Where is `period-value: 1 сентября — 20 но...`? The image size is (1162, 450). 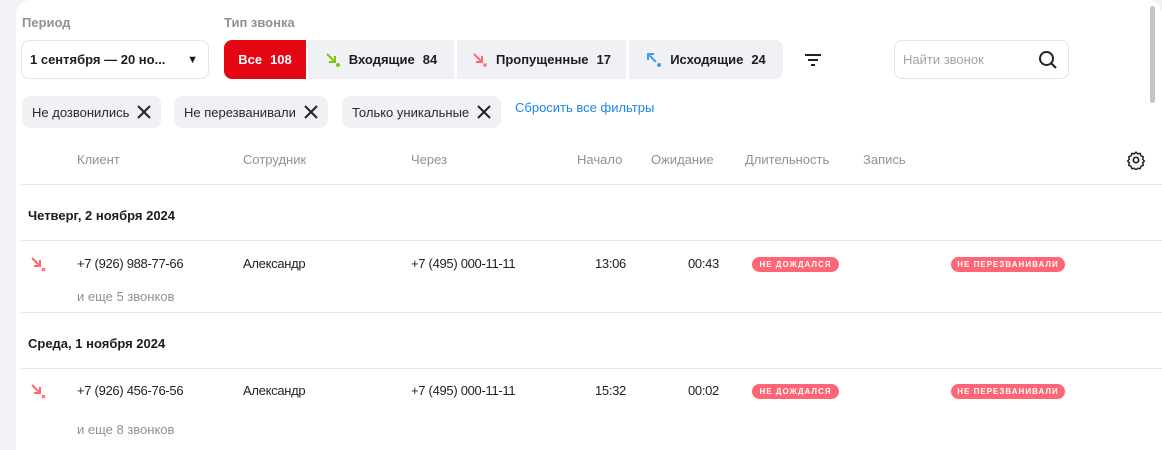 period-value: 1 сентября — 20 но... is located at coordinates (98, 59).